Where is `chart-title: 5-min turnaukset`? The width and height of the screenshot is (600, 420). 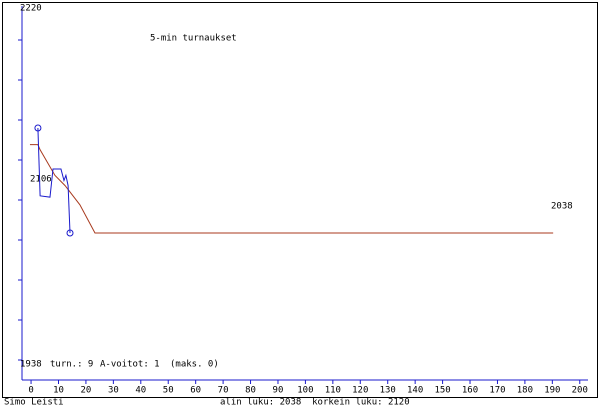 chart-title: 5-min turnaukset is located at coordinates (193, 39).